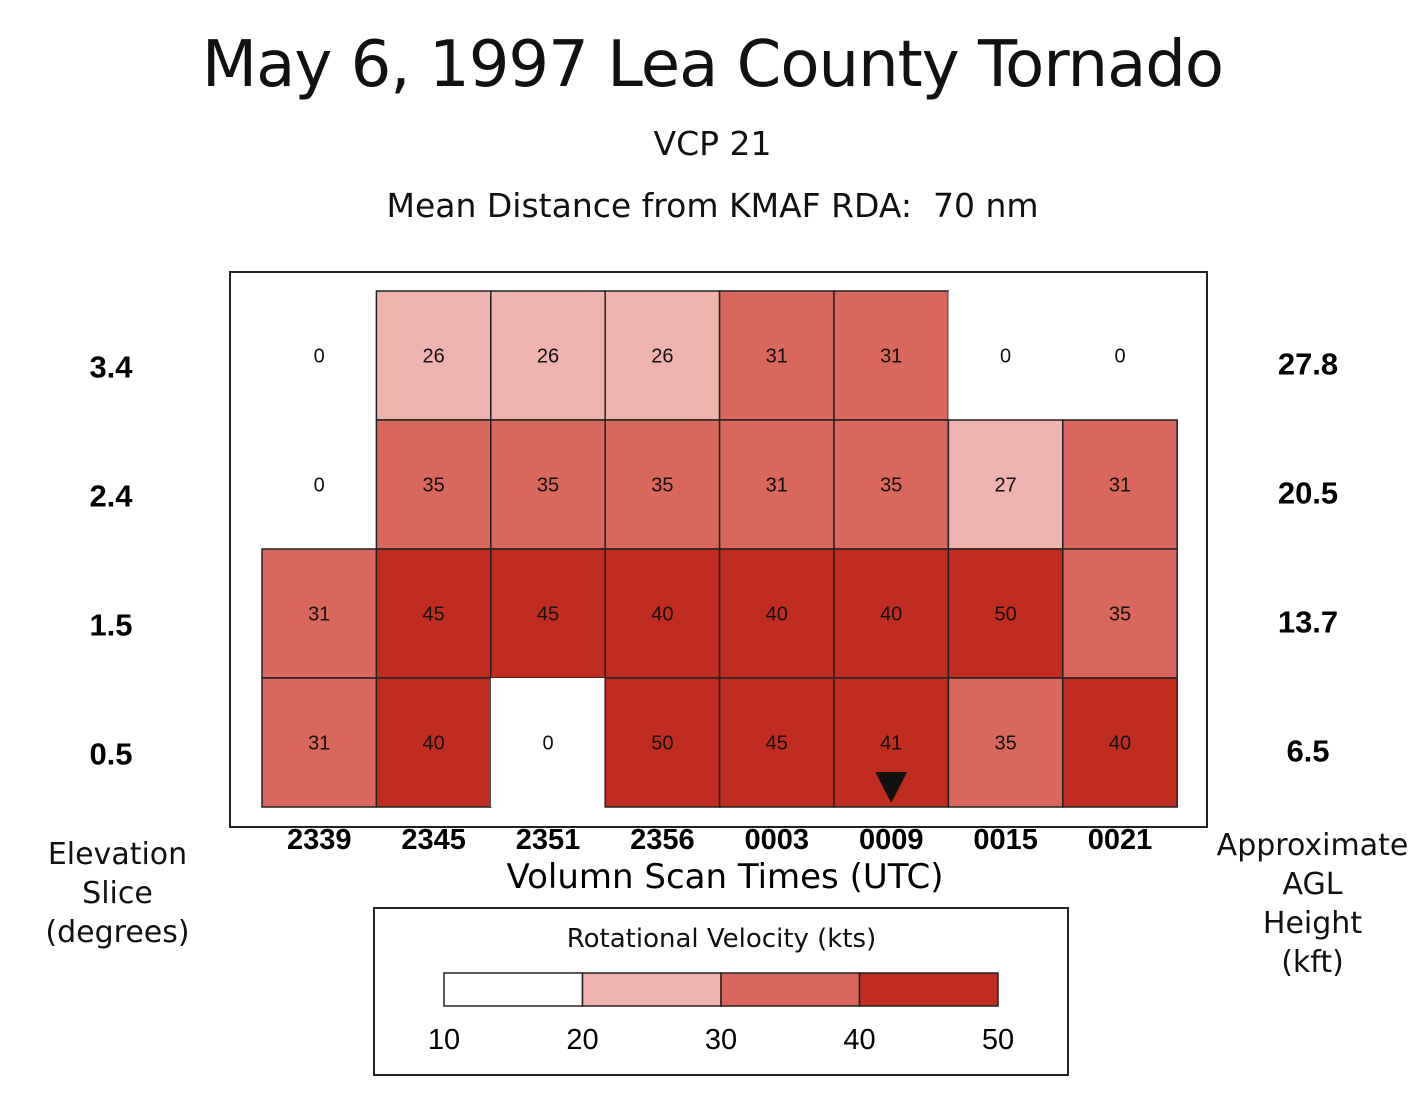 The height and width of the screenshot is (1100, 1425). I want to click on chart-distance-note: Mean Distance from KMAF RDA: 70 nm, so click(712, 205).